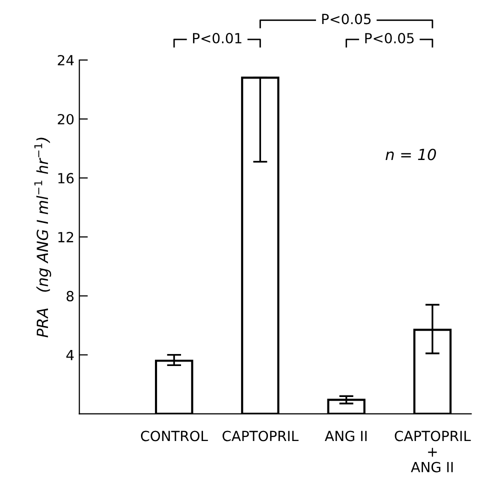 The height and width of the screenshot is (488, 496). What do you see at coordinates (432, 451) in the screenshot?
I see `x-tick-label: CAPTOPRIL + ANG II` at bounding box center [432, 451].